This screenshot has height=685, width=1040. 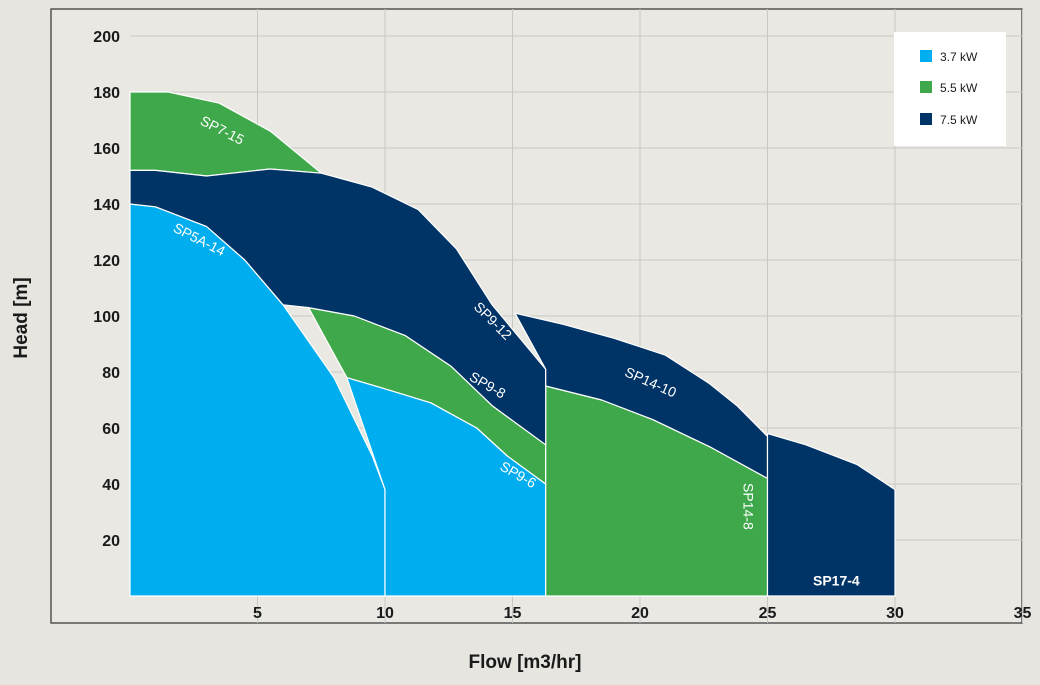 What do you see at coordinates (926, 87) in the screenshot?
I see `legend-swatch-5-5kw` at bounding box center [926, 87].